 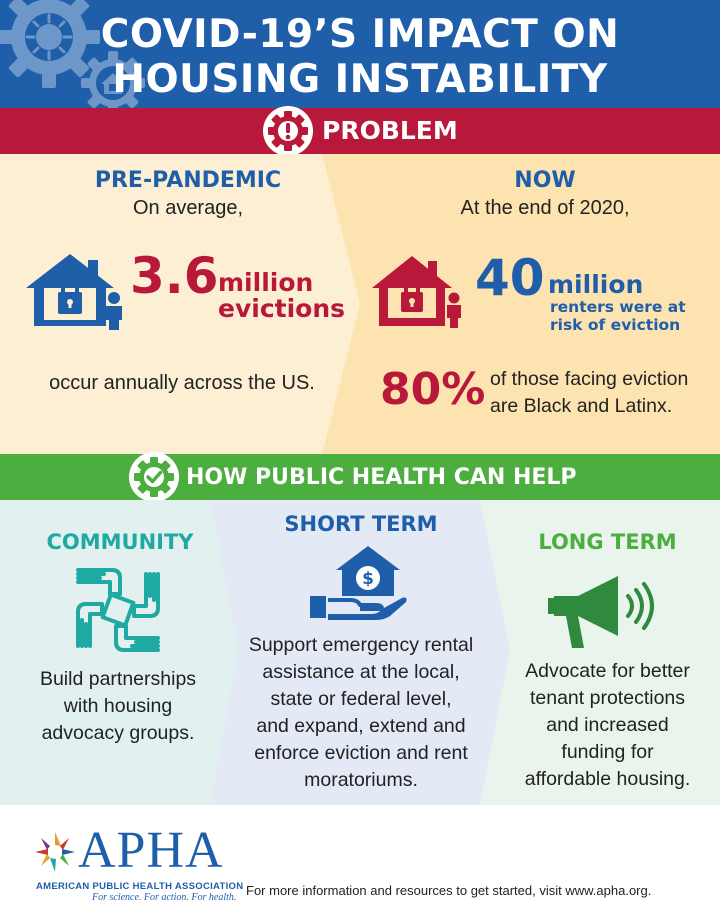 What do you see at coordinates (164, 897) in the screenshot?
I see `apha-tagline: For science. For action. For health.` at bounding box center [164, 897].